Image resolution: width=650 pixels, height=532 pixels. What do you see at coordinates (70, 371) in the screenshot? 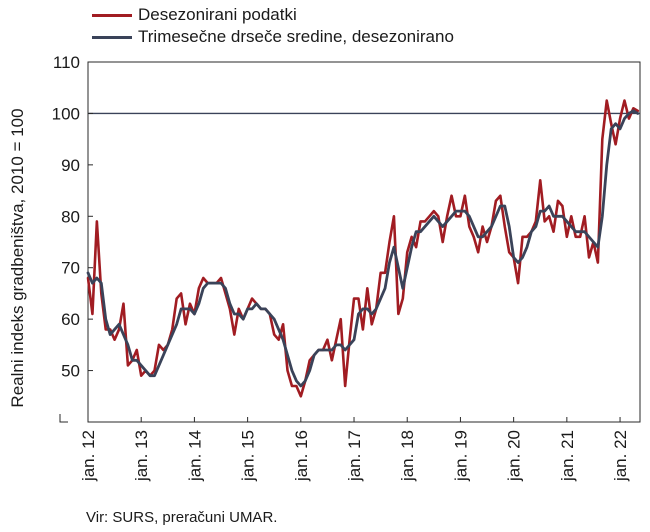
I see `y-tick-label: 50` at bounding box center [70, 371].